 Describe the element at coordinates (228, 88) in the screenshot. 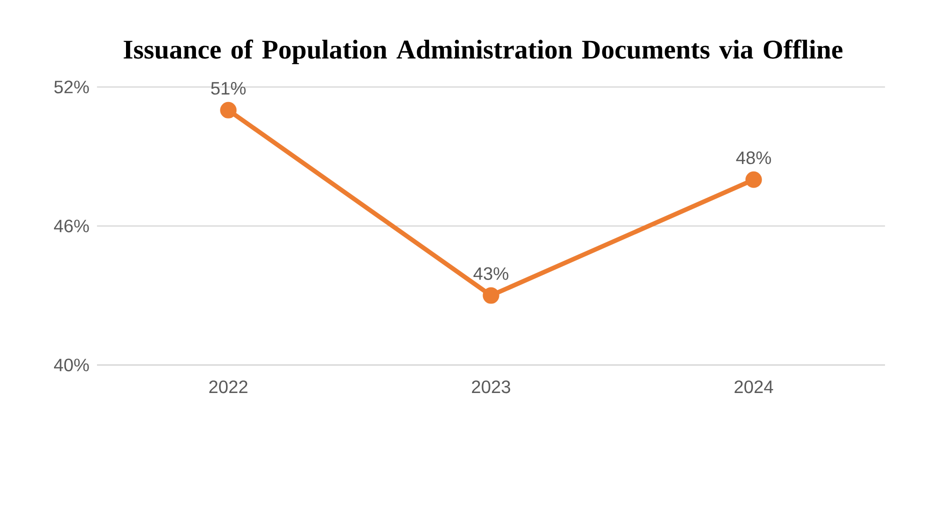

I see `data-label: 51%` at that location.